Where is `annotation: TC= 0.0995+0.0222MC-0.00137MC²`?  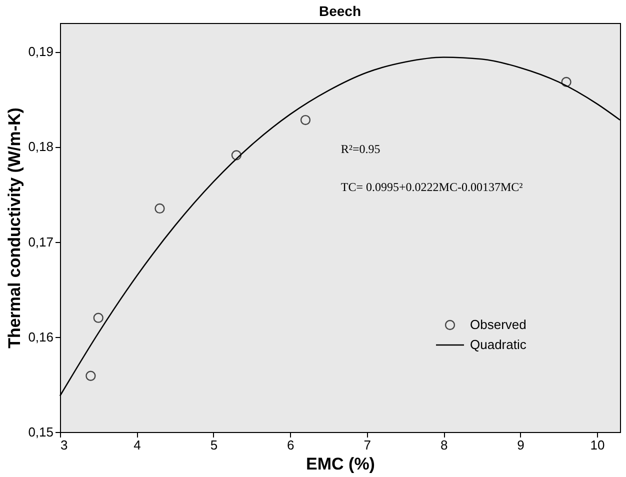 annotation: TC= 0.0995+0.0222MC-0.00137MC² is located at coordinates (432, 187).